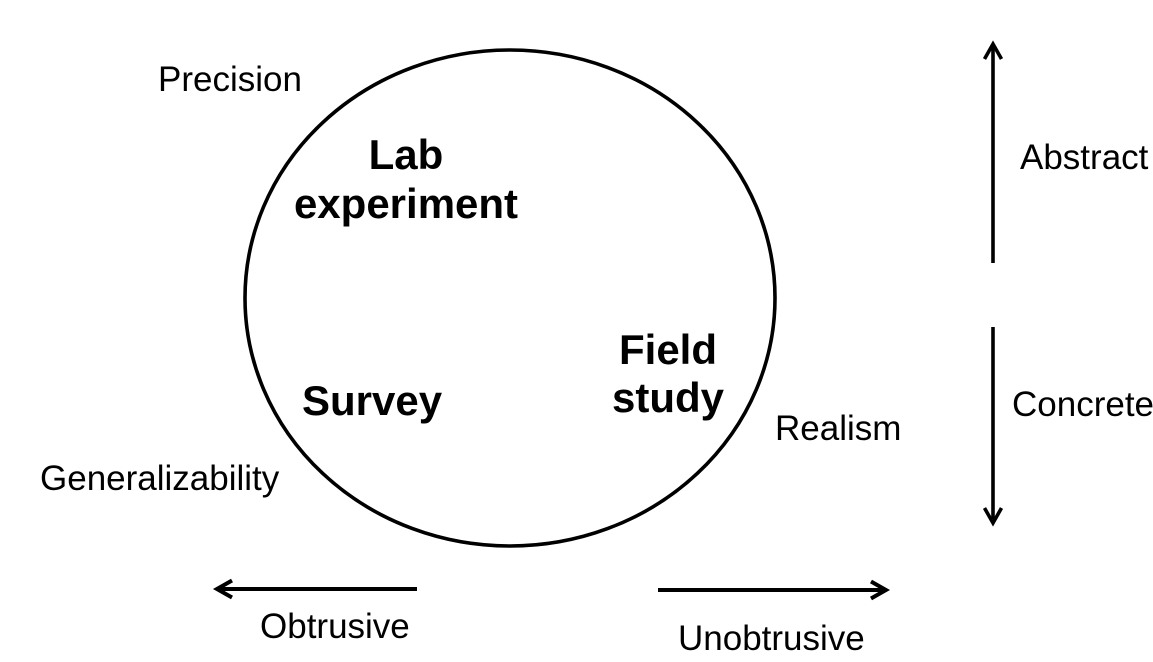 The height and width of the screenshot is (662, 1153). Describe the element at coordinates (668, 373) in the screenshot. I see `field-study-label: Field study` at that location.